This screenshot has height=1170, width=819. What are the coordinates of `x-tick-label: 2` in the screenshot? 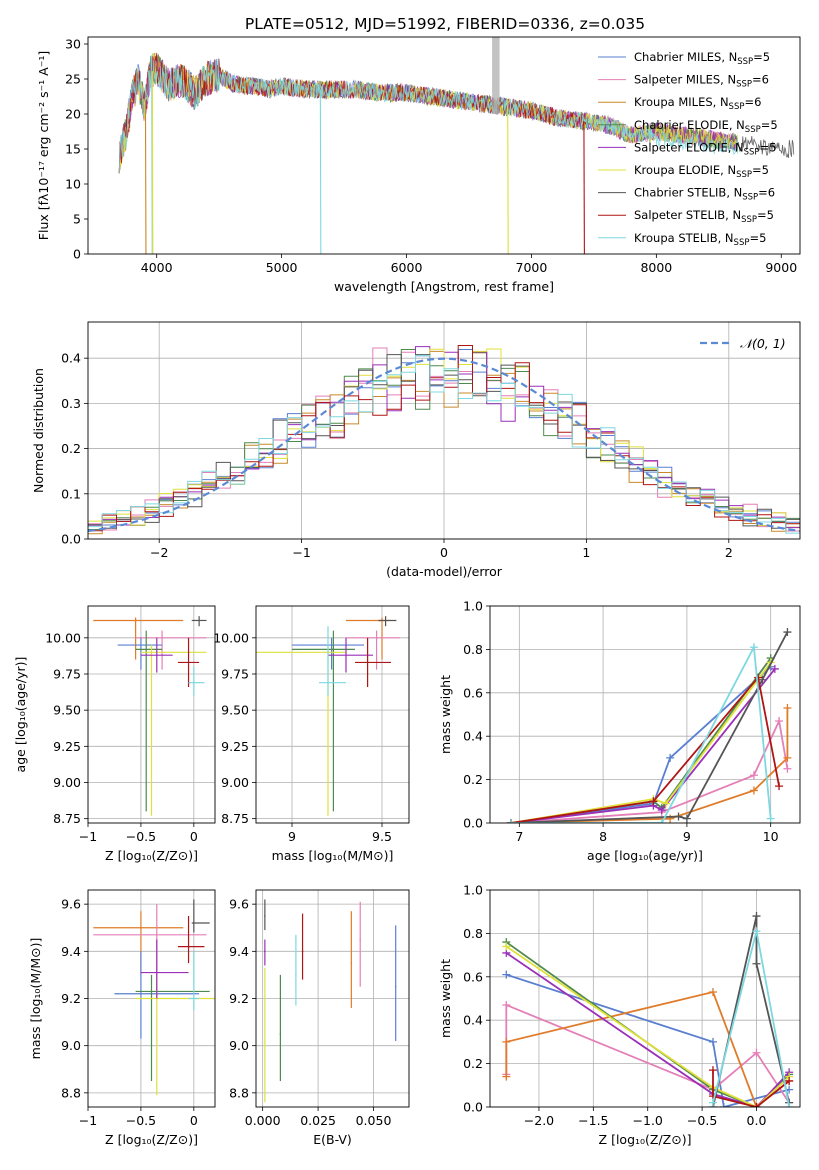 It's located at (729, 552).